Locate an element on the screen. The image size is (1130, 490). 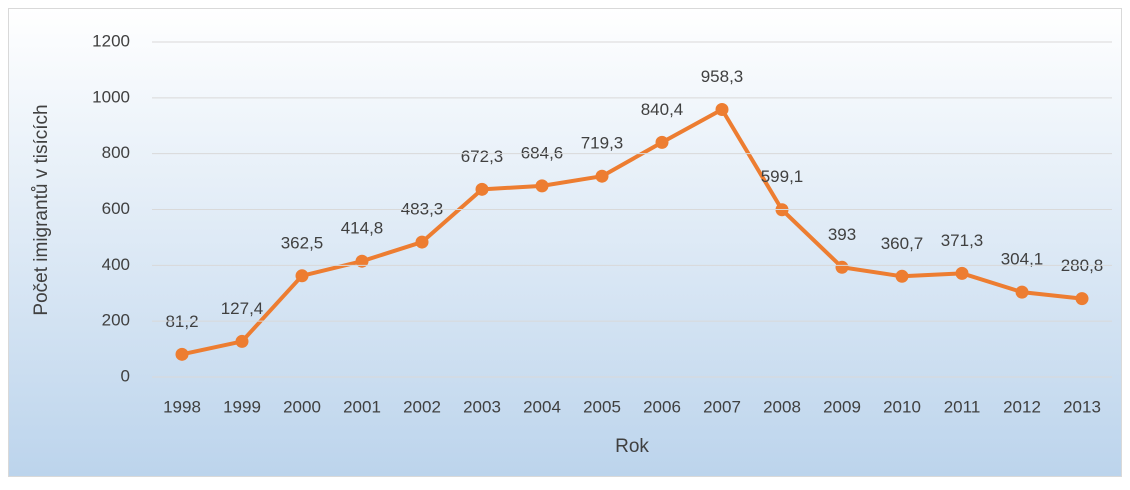
y-tick-label: 800 is located at coordinates (116, 152).